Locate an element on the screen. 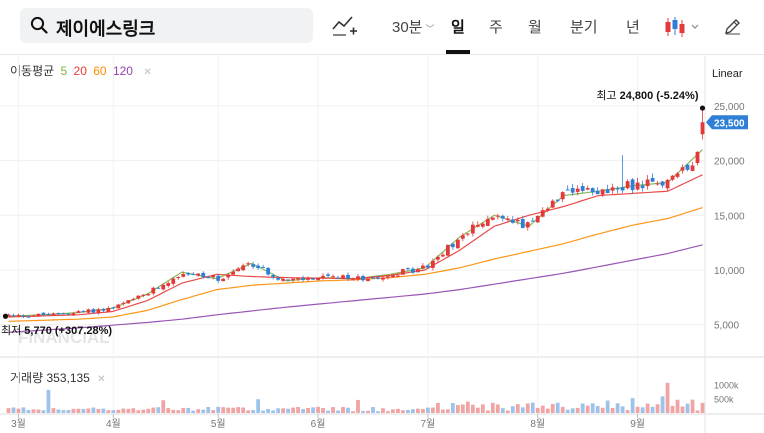  y-tick-label: 25,000 is located at coordinates (729, 107).